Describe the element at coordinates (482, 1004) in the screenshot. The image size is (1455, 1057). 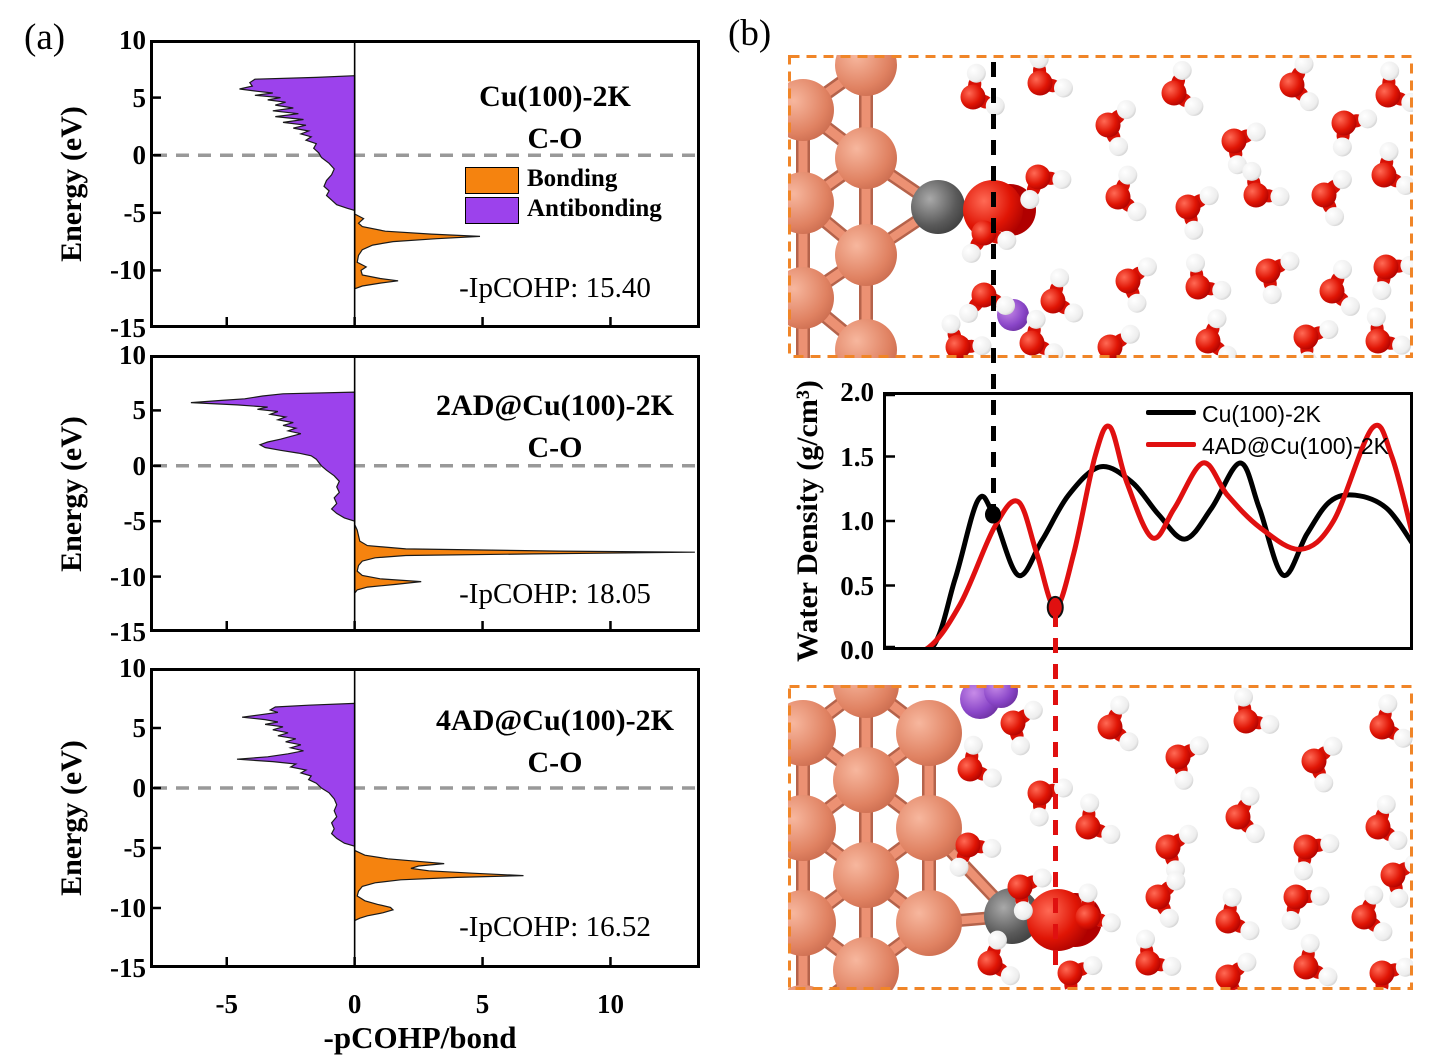
I see `cohp-x-tick-label: 5` at that location.